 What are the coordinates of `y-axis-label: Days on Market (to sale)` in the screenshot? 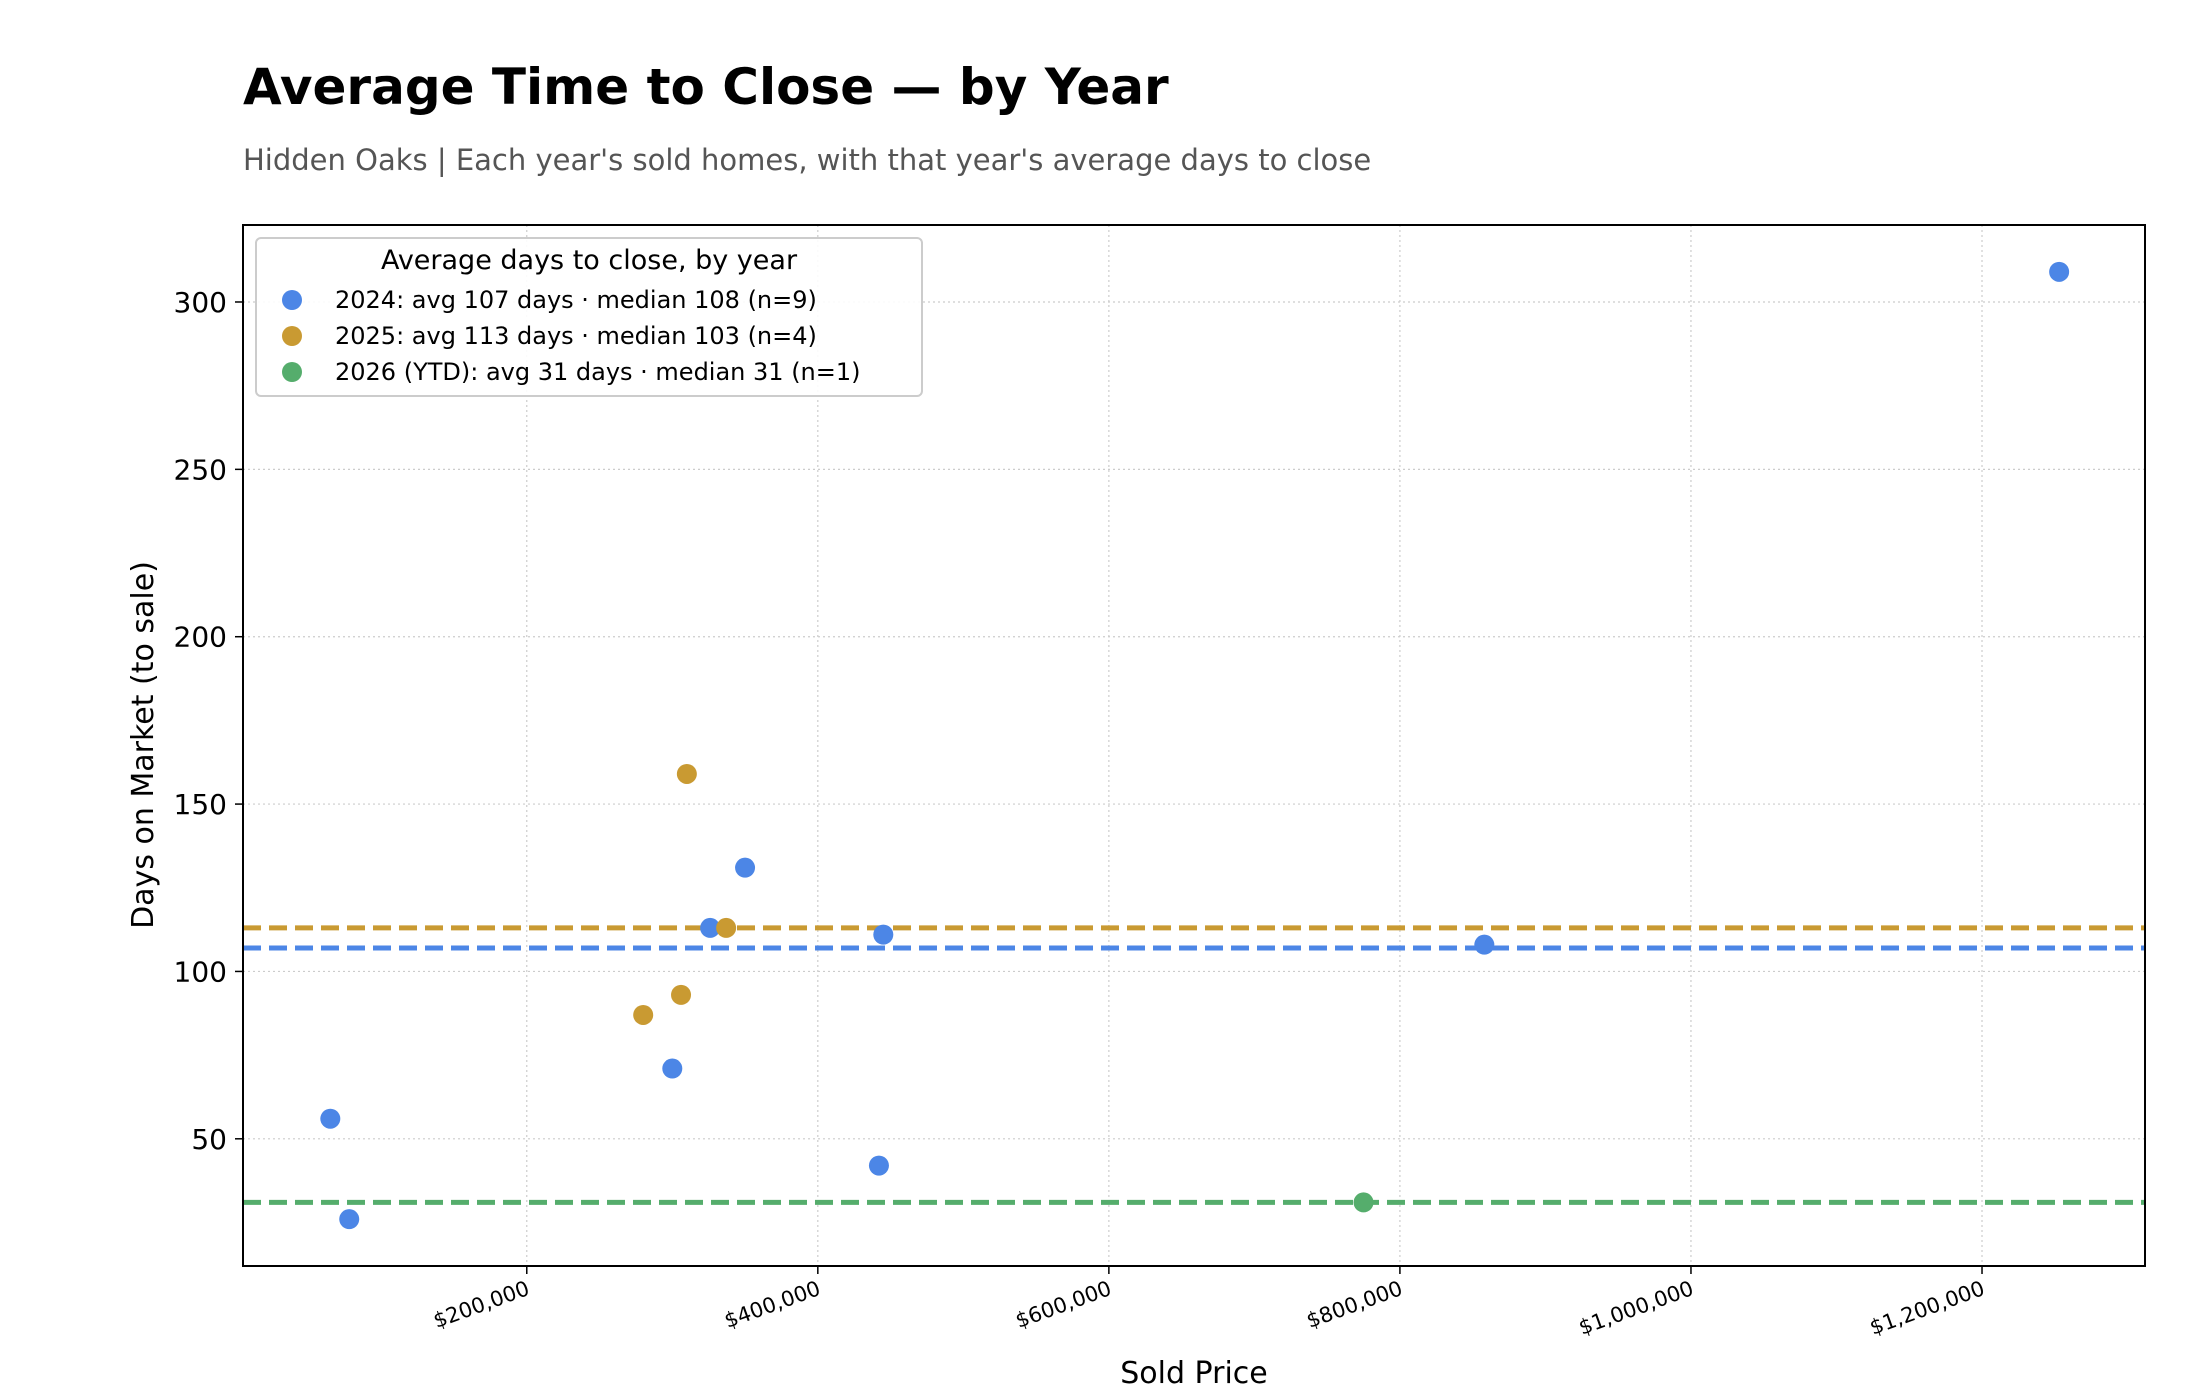 It's located at (143, 745).